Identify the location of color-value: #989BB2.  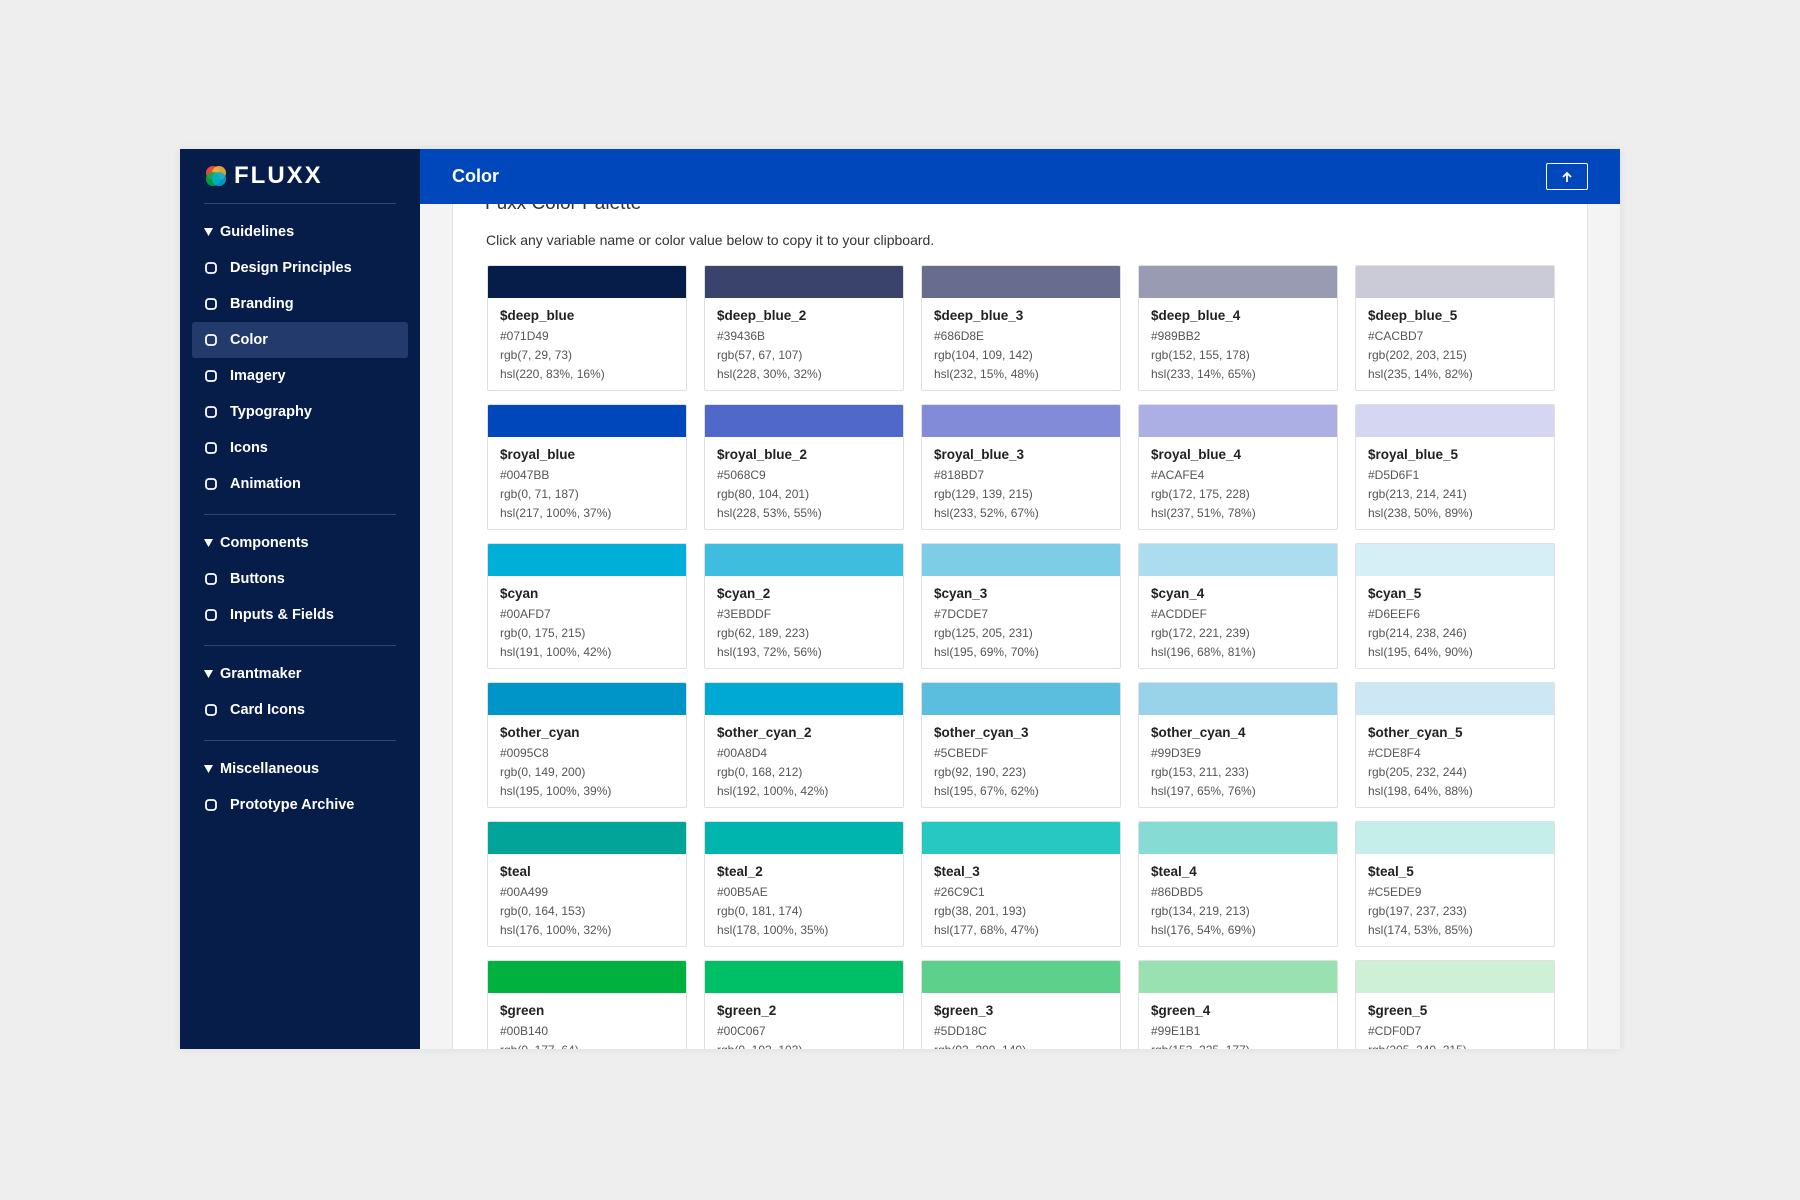
(1176, 336).